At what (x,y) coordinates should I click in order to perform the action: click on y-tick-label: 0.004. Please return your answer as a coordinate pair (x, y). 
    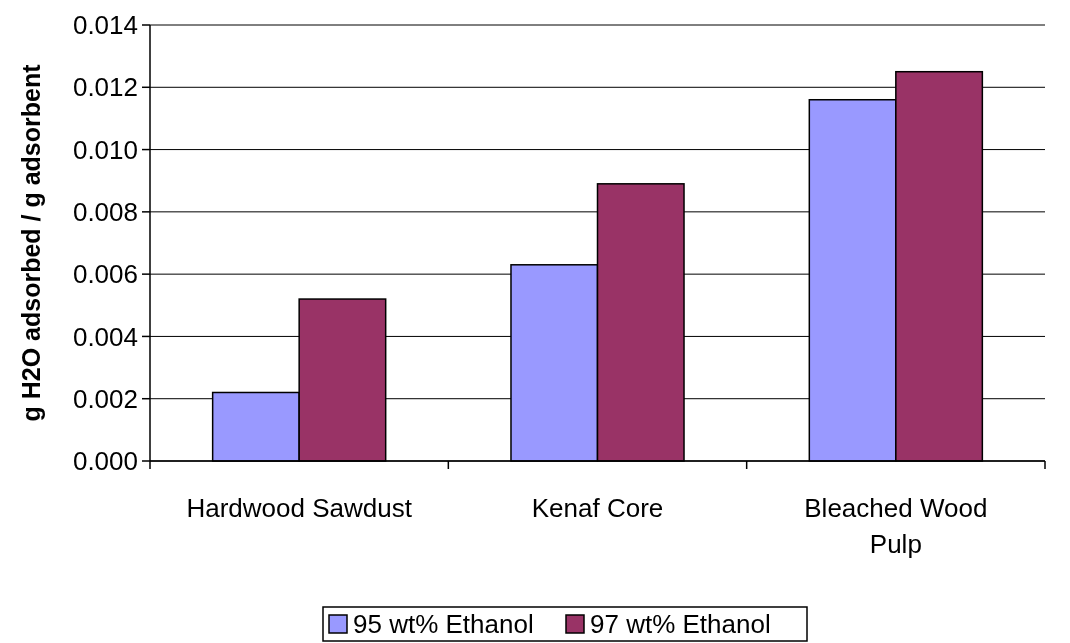
    Looking at the image, I should click on (105, 336).